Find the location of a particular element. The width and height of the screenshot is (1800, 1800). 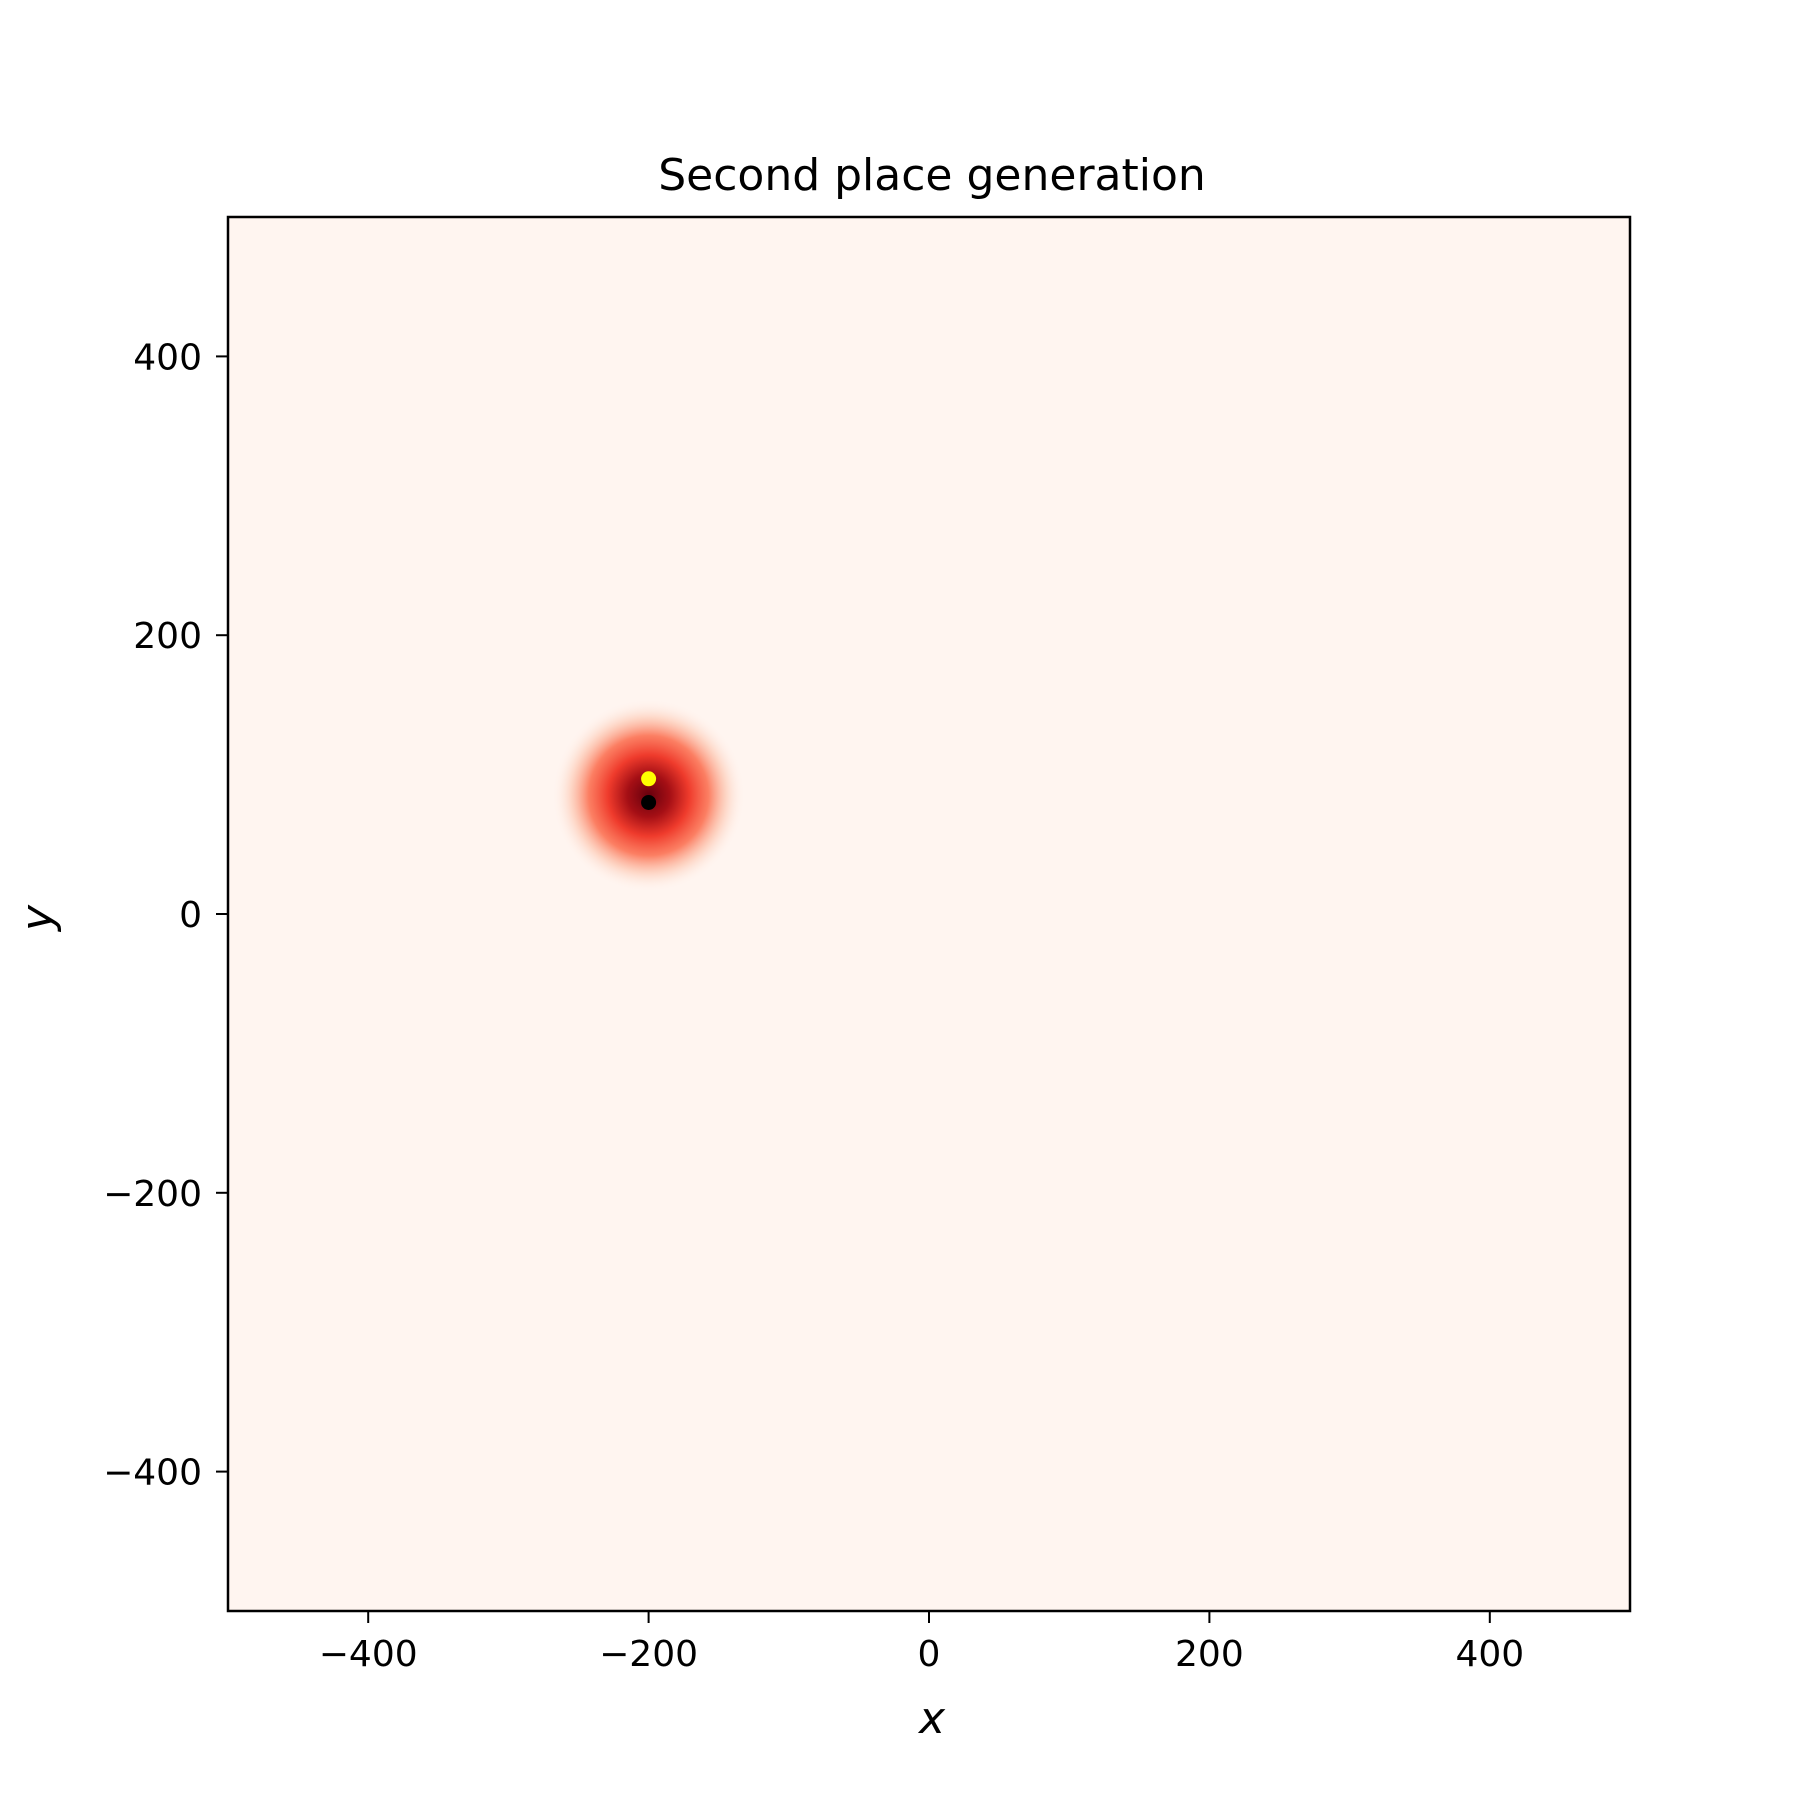

x-axis-ticks: −400 −200 0 200 400 is located at coordinates (921, 1643).